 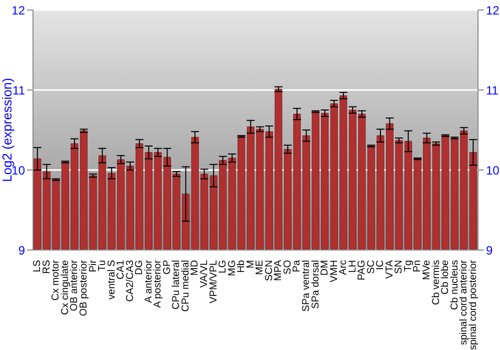 I want to click on x-tick-label: OB anterior, so click(x=74, y=285).